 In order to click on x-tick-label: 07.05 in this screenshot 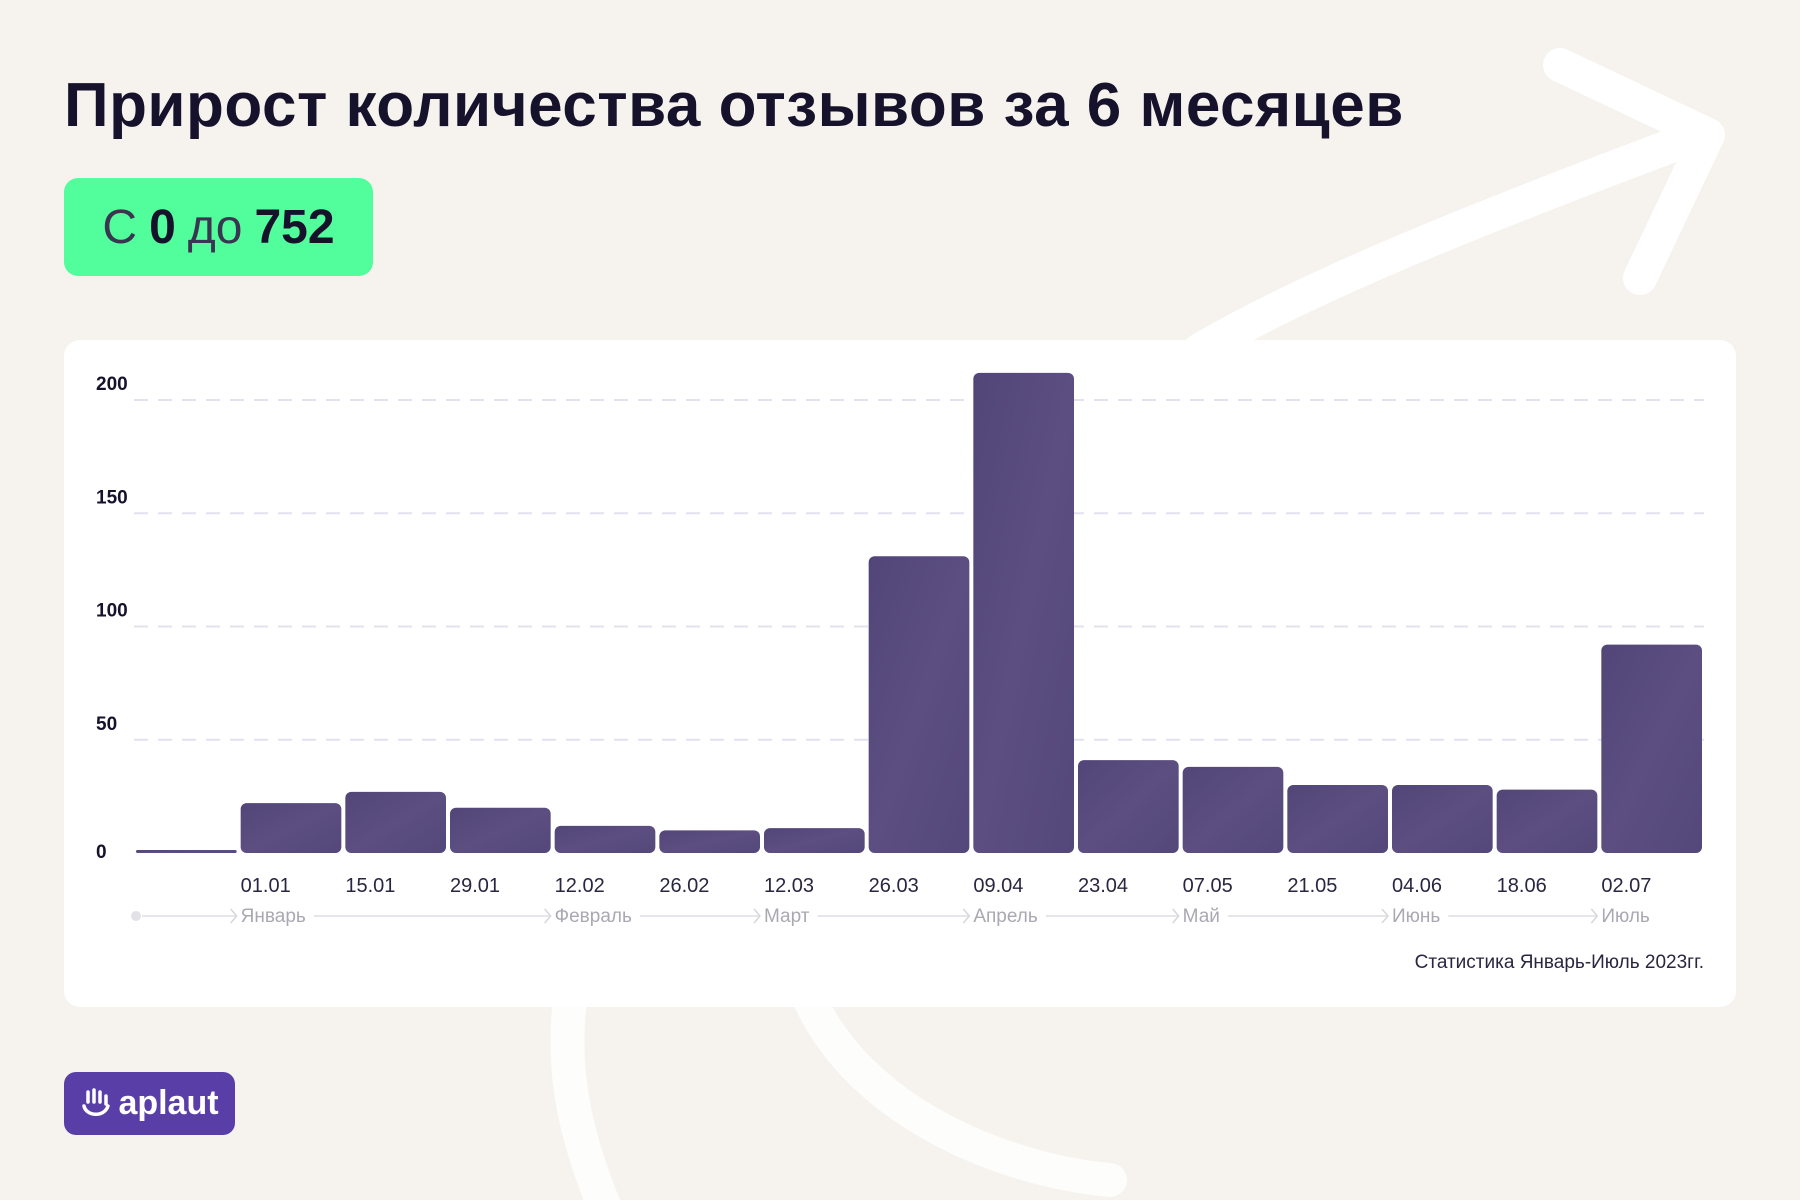, I will do `click(1208, 886)`.